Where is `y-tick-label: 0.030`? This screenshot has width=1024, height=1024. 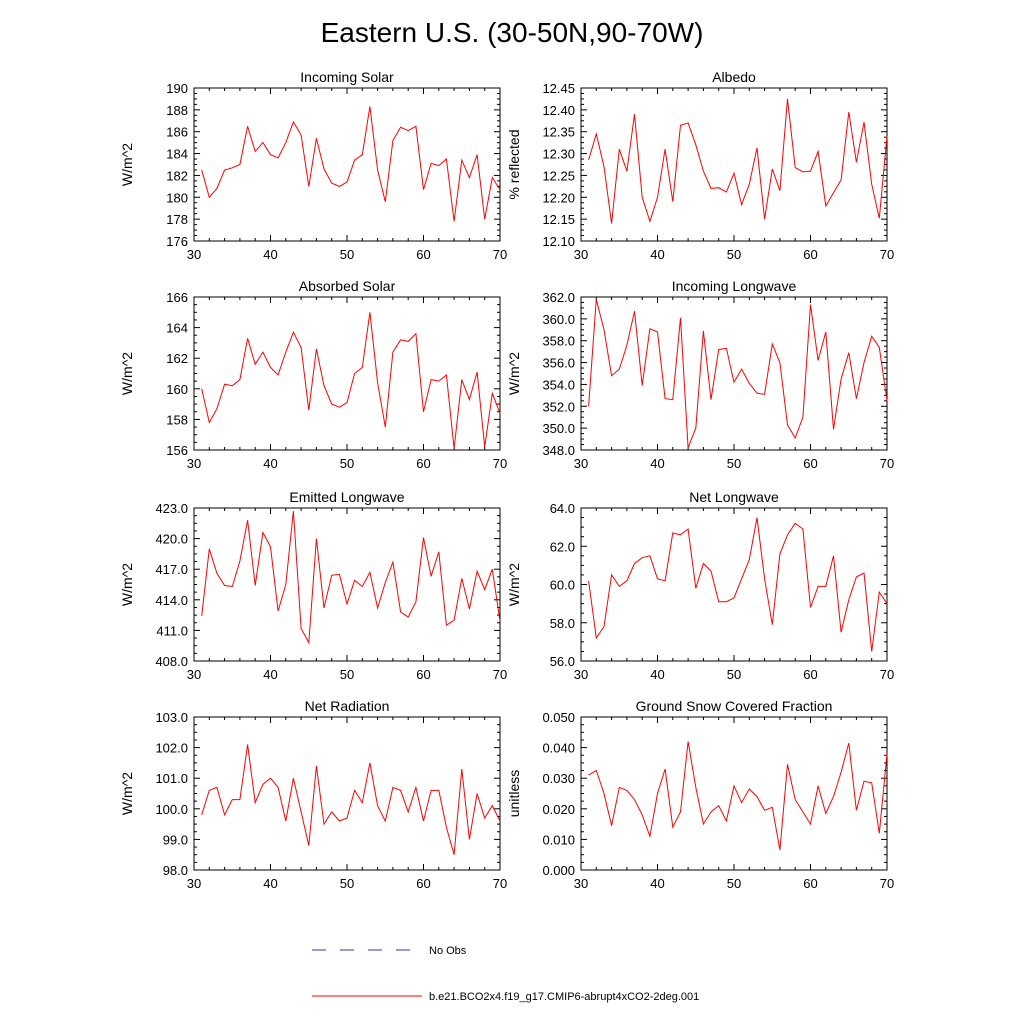
y-tick-label: 0.030 is located at coordinates (558, 778).